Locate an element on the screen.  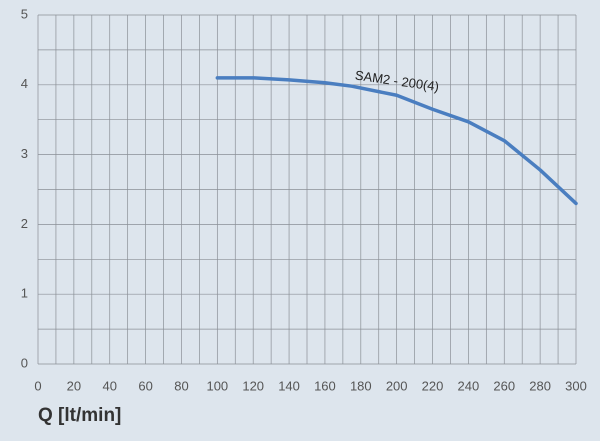
x-tick-label: 80 is located at coordinates (181, 385).